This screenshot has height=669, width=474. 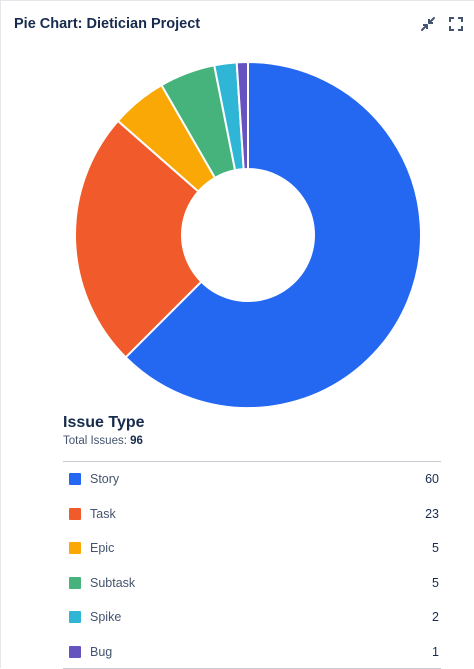 I want to click on fullscreen-icon, so click(x=456, y=24).